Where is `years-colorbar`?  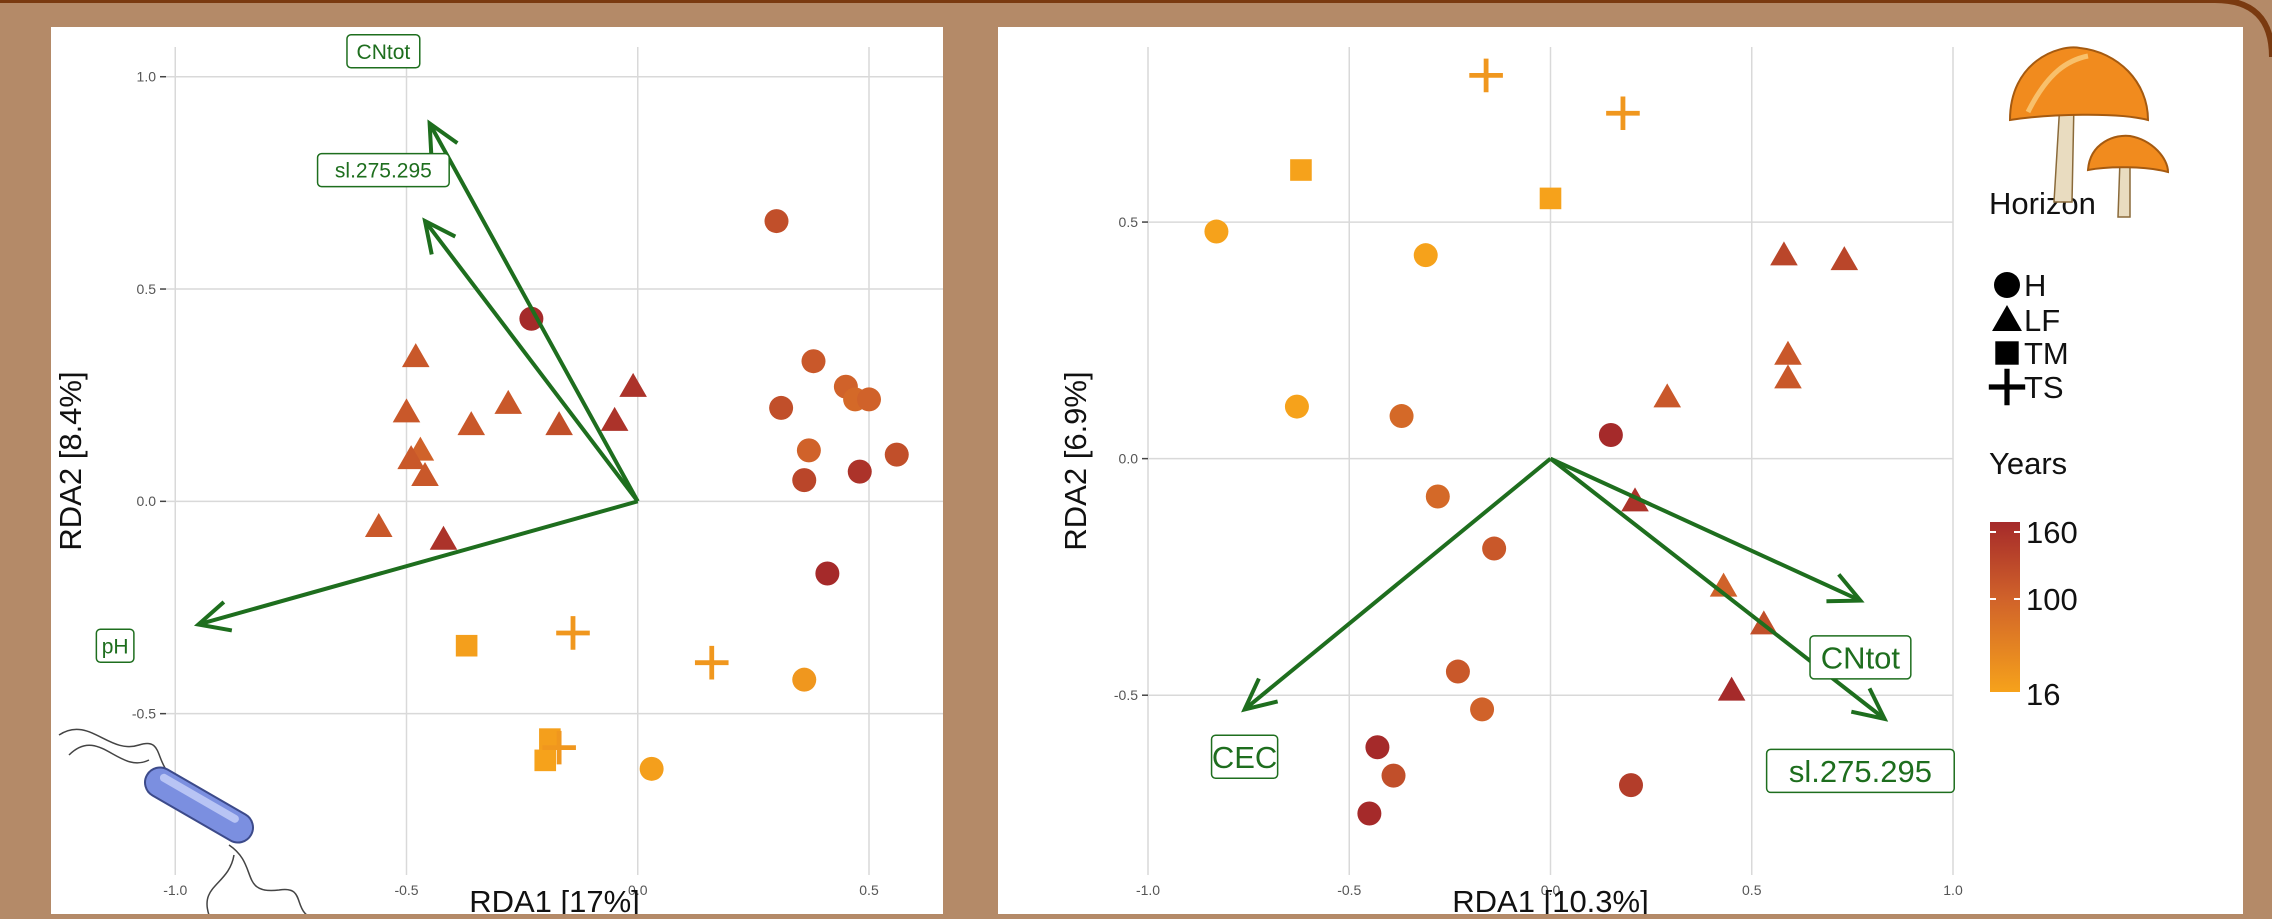
years-colorbar is located at coordinates (2005, 607).